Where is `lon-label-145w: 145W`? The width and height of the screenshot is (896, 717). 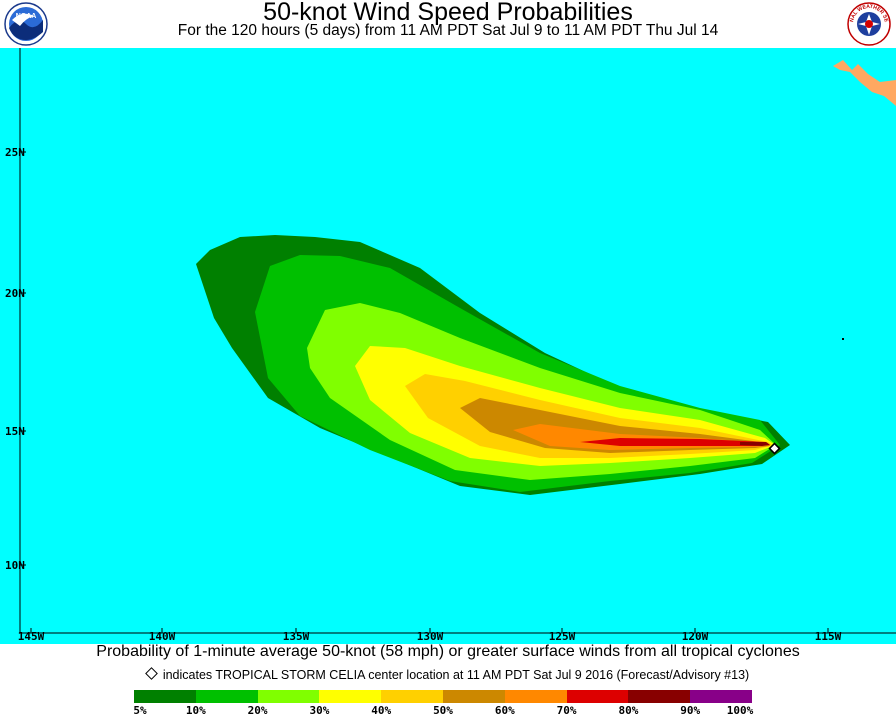
lon-label-145w: 145W is located at coordinates (31, 636).